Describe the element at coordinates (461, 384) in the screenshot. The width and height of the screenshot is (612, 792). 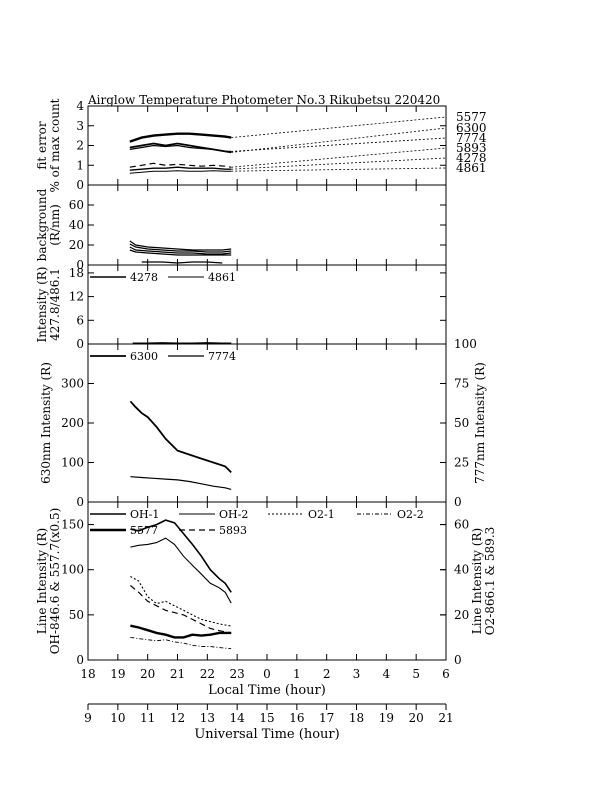
I see `y-tick-label-right: 75` at that location.